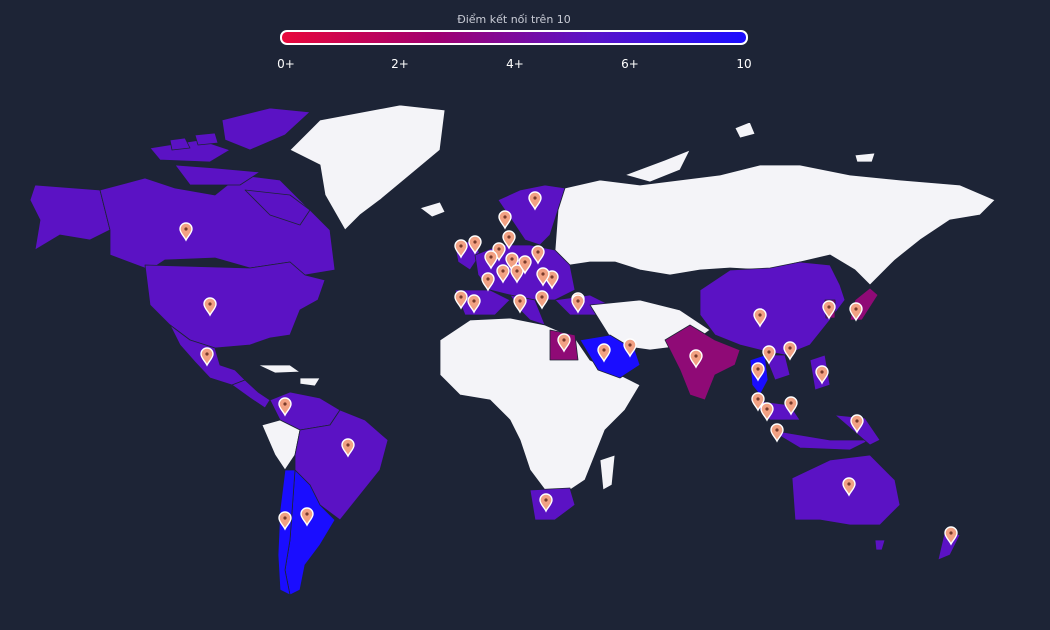  What do you see at coordinates (856, 312) in the screenshot?
I see `location-marker-japan` at bounding box center [856, 312].